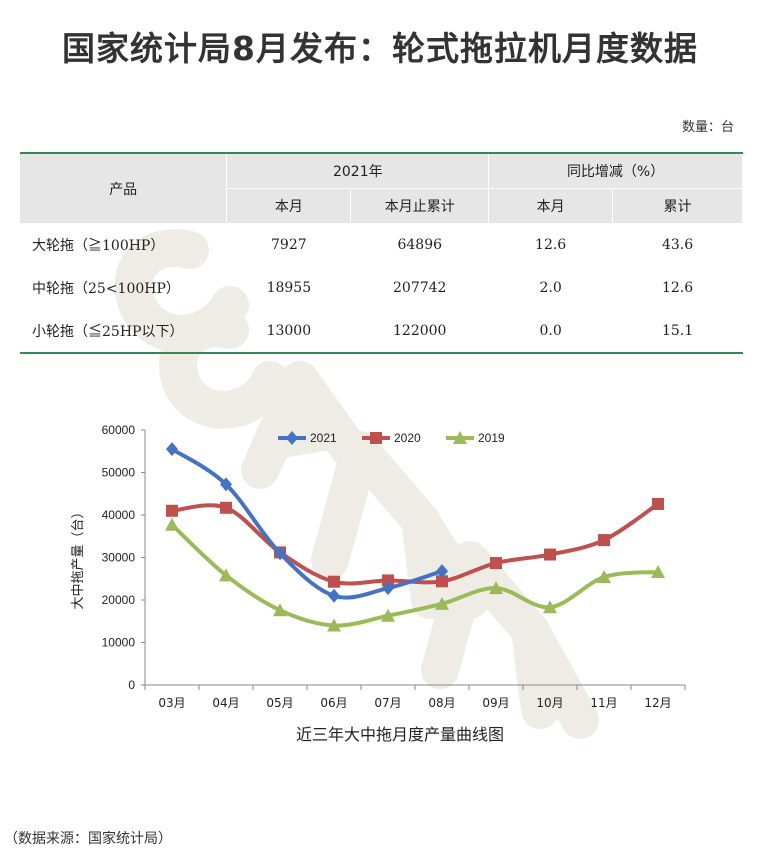 This screenshot has width=760, height=858. Describe the element at coordinates (551, 205) in the screenshot. I see `header-yoy-month: 本月` at that location.